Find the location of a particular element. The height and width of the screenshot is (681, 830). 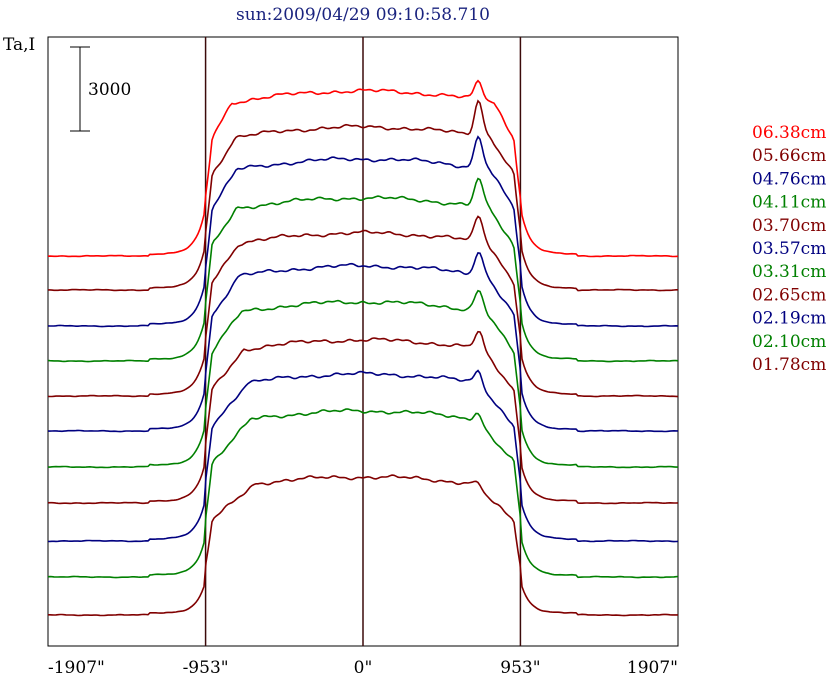

legend-entry: 03.31cm is located at coordinates (789, 272).